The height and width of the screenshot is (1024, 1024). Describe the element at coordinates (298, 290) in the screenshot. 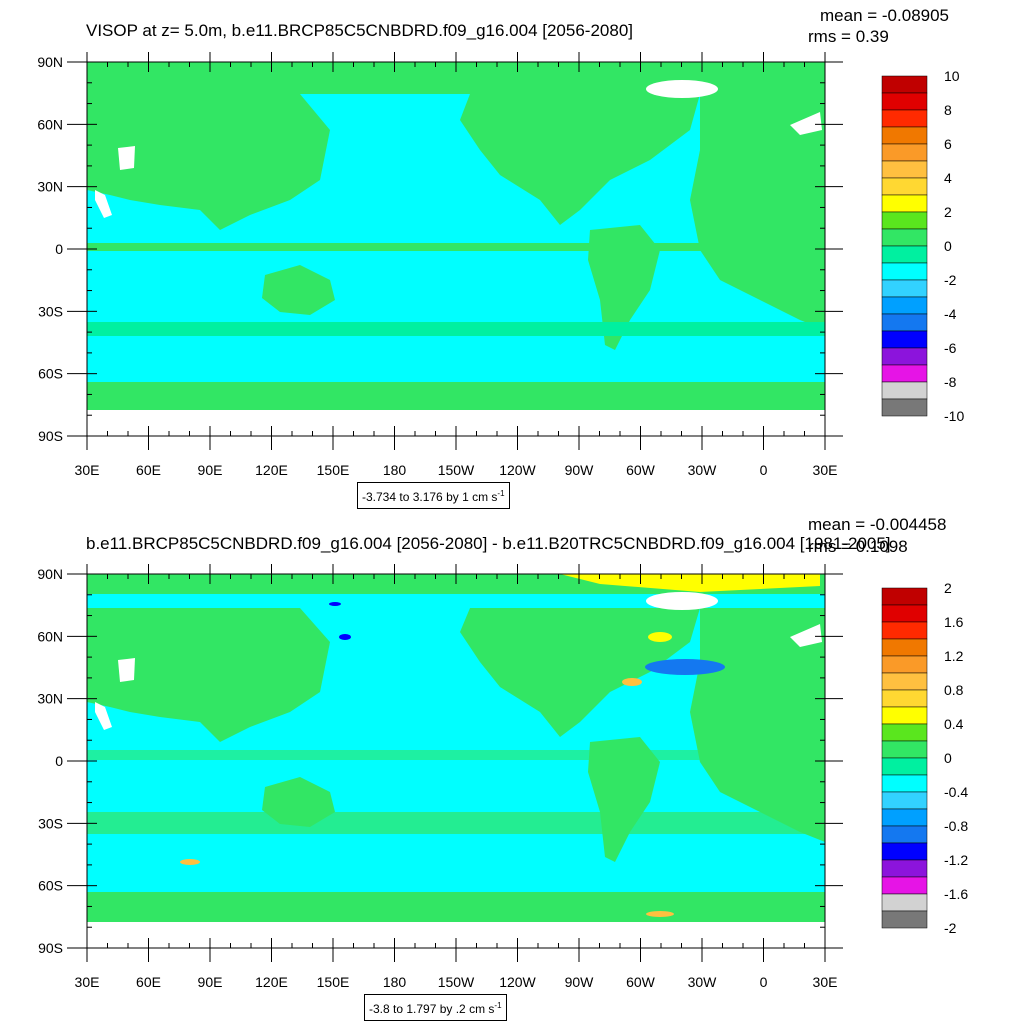

I see `landmass-australia` at that location.